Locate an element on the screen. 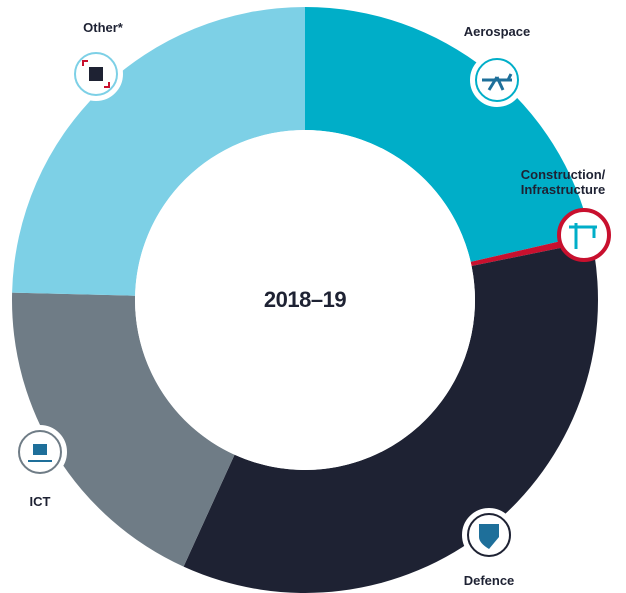 This screenshot has width=626, height=593. qr-frame is located at coordinates (96, 74).